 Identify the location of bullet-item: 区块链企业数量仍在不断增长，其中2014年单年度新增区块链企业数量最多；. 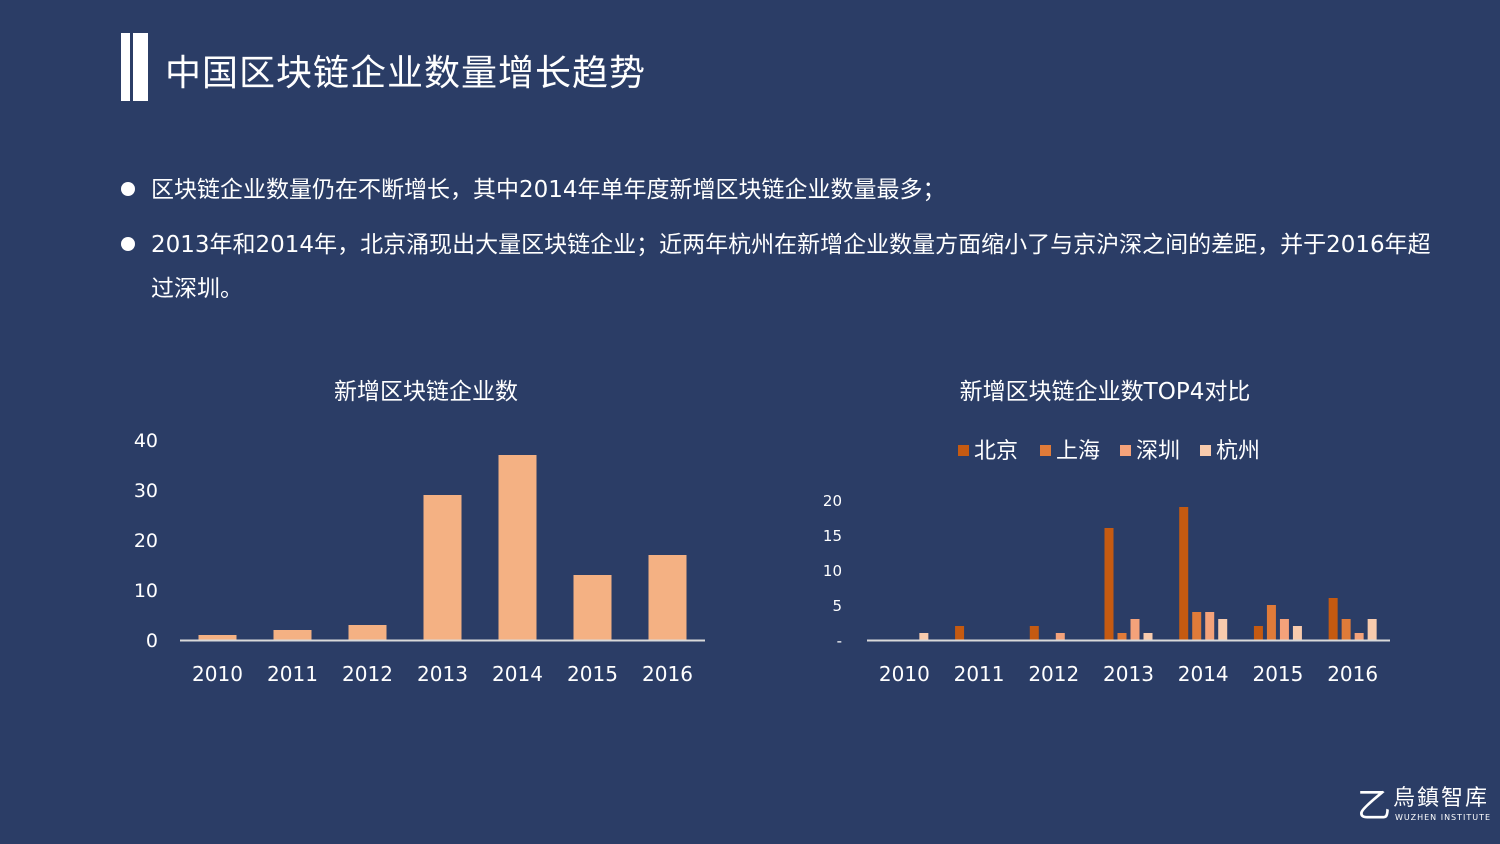
(786, 190).